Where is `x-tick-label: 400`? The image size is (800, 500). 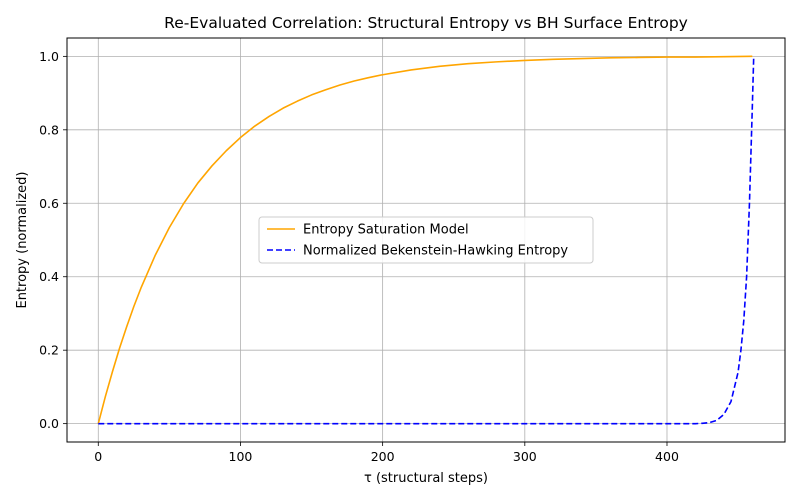 x-tick-label: 400 is located at coordinates (667, 456).